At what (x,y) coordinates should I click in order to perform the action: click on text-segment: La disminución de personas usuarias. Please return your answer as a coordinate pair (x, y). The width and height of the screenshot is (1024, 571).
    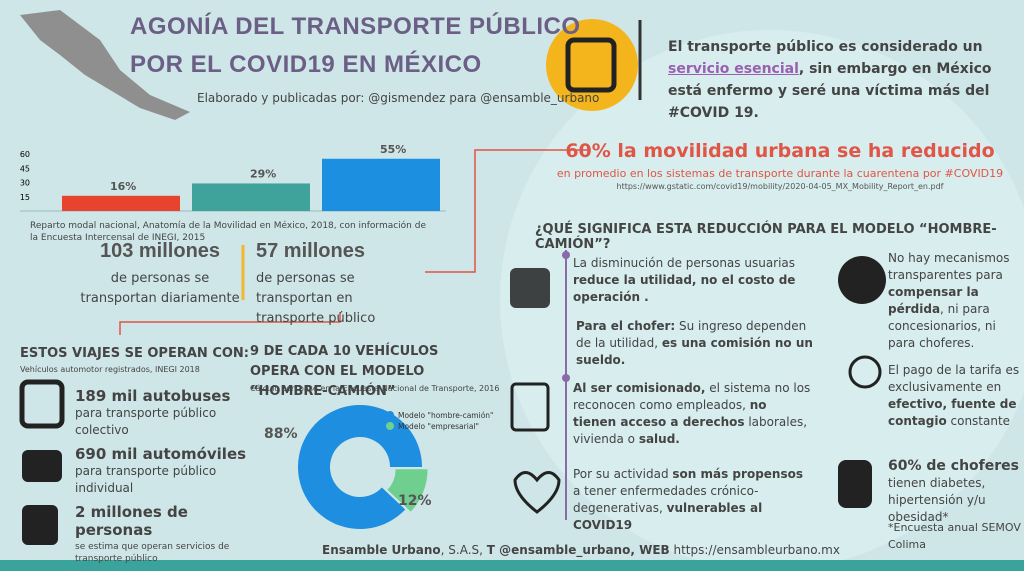
    Looking at the image, I should click on (684, 263).